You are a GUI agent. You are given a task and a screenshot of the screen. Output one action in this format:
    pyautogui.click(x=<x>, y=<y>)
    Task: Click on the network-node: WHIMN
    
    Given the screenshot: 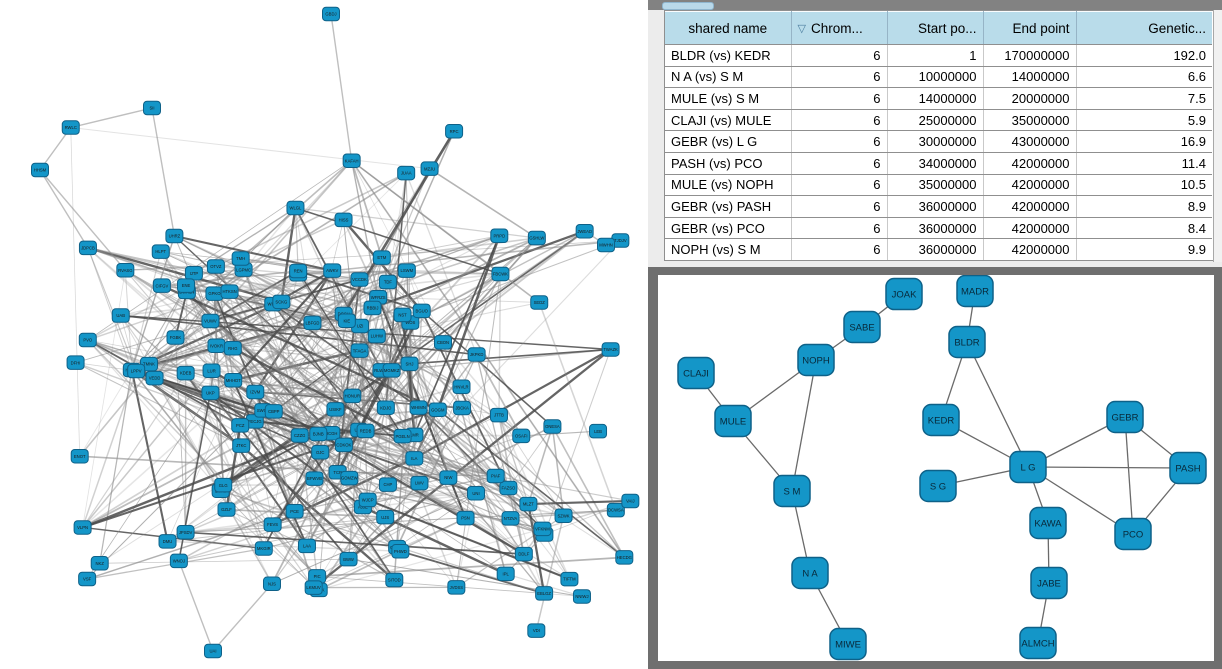 What is the action you would take?
    pyautogui.click(x=418, y=407)
    